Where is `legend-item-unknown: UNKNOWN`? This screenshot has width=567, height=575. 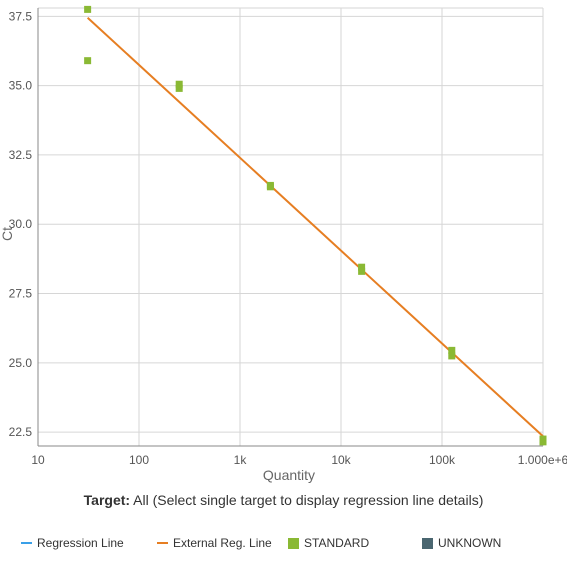
legend-item-unknown: UNKNOWN is located at coordinates (461, 543).